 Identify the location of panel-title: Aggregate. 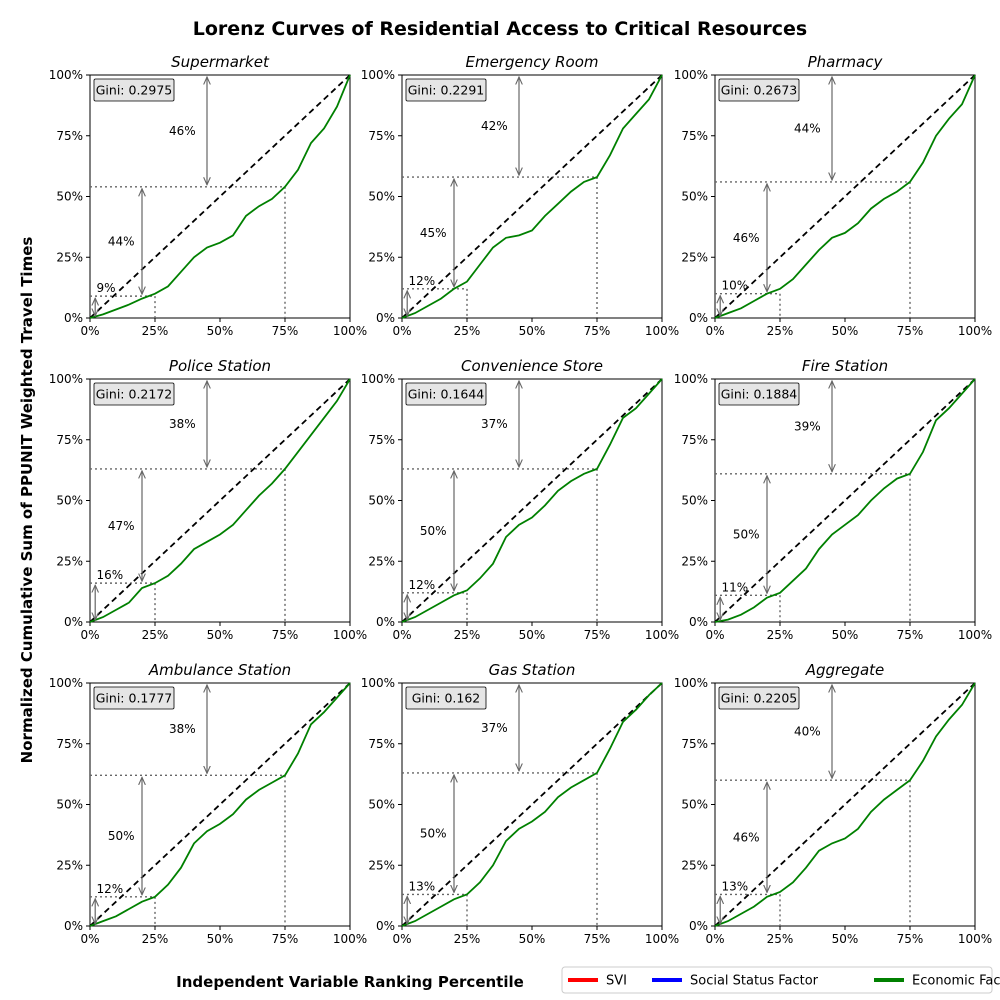
(845, 670).